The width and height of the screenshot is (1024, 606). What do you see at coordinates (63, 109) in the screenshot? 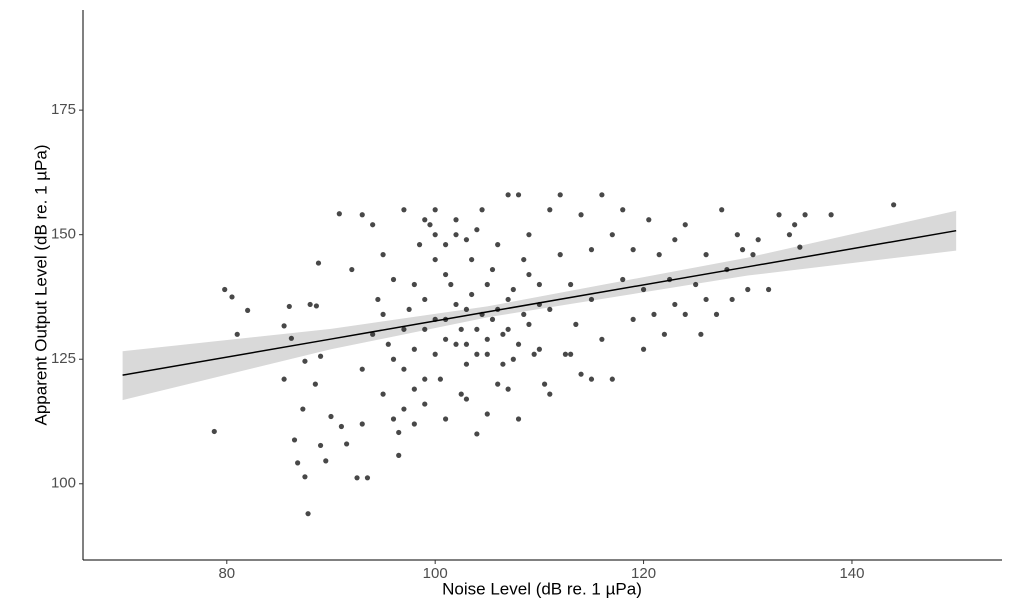
I see `y-tick-label: 175` at bounding box center [63, 109].